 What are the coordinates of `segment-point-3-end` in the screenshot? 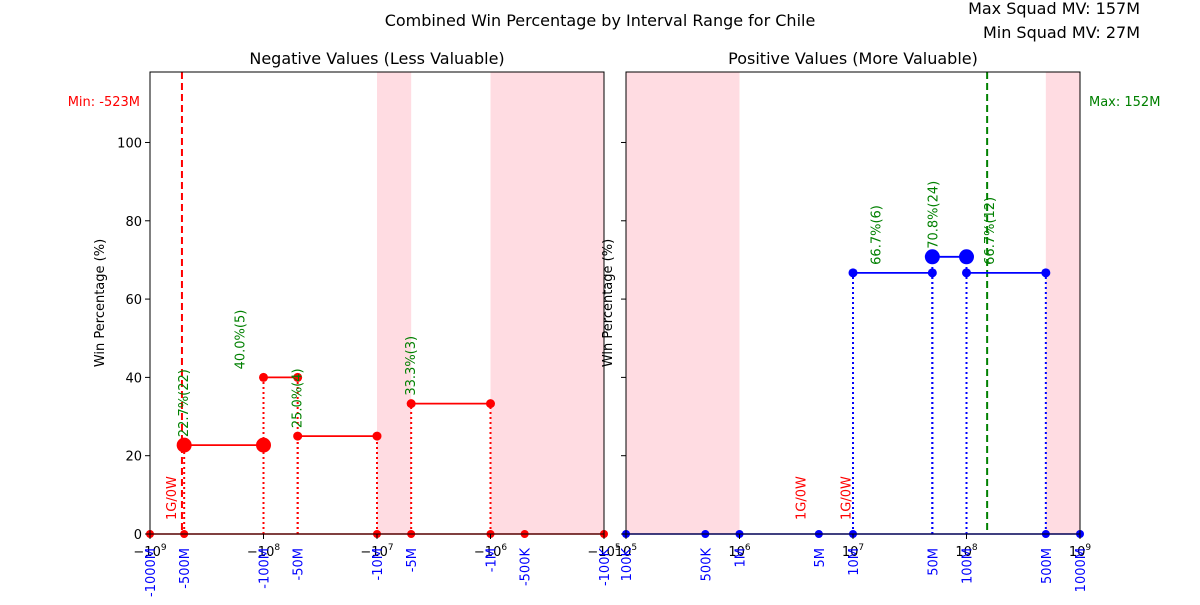 It's located at (490, 404).